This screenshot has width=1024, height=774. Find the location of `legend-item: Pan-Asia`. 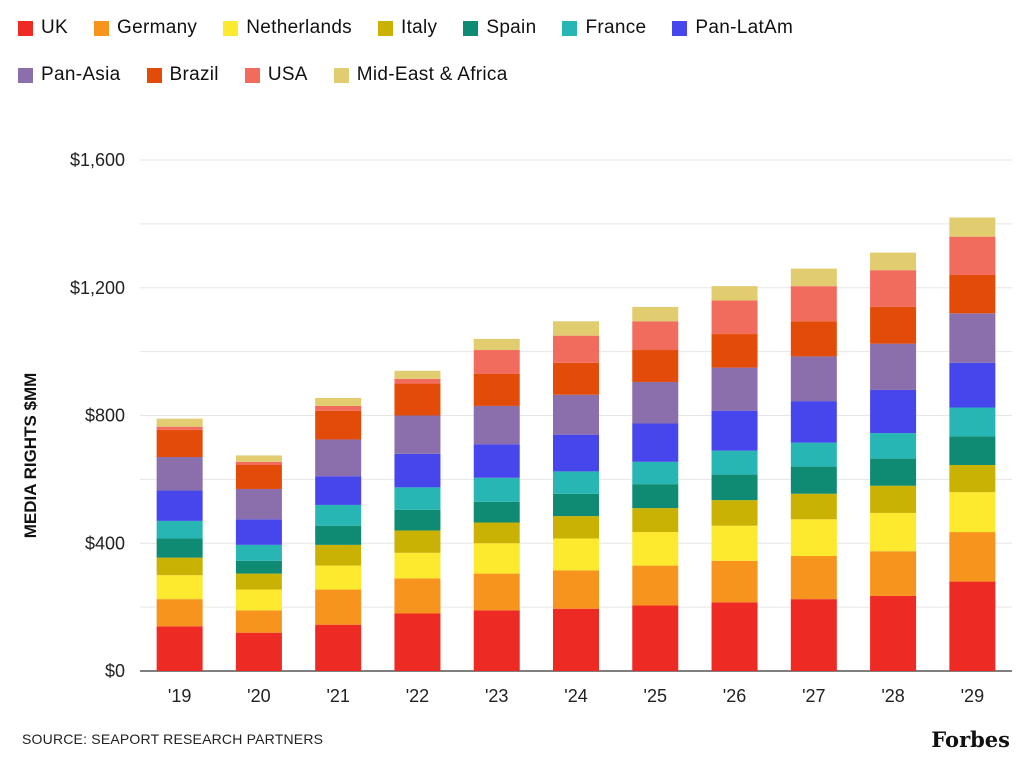

legend-item: Pan-Asia is located at coordinates (69, 75).